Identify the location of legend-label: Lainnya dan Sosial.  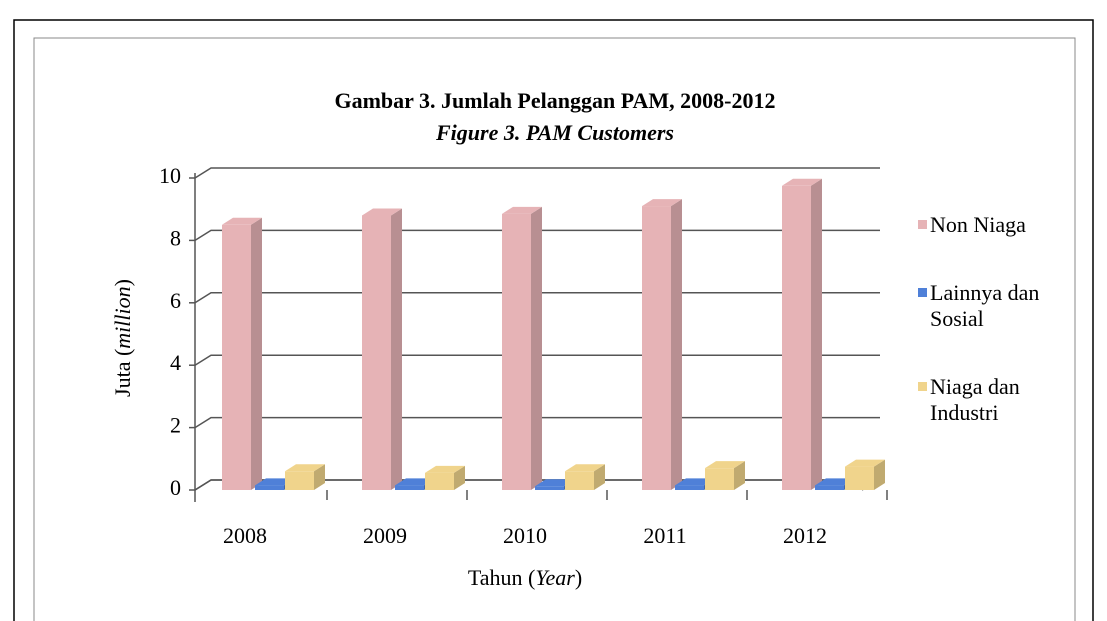
(985, 305).